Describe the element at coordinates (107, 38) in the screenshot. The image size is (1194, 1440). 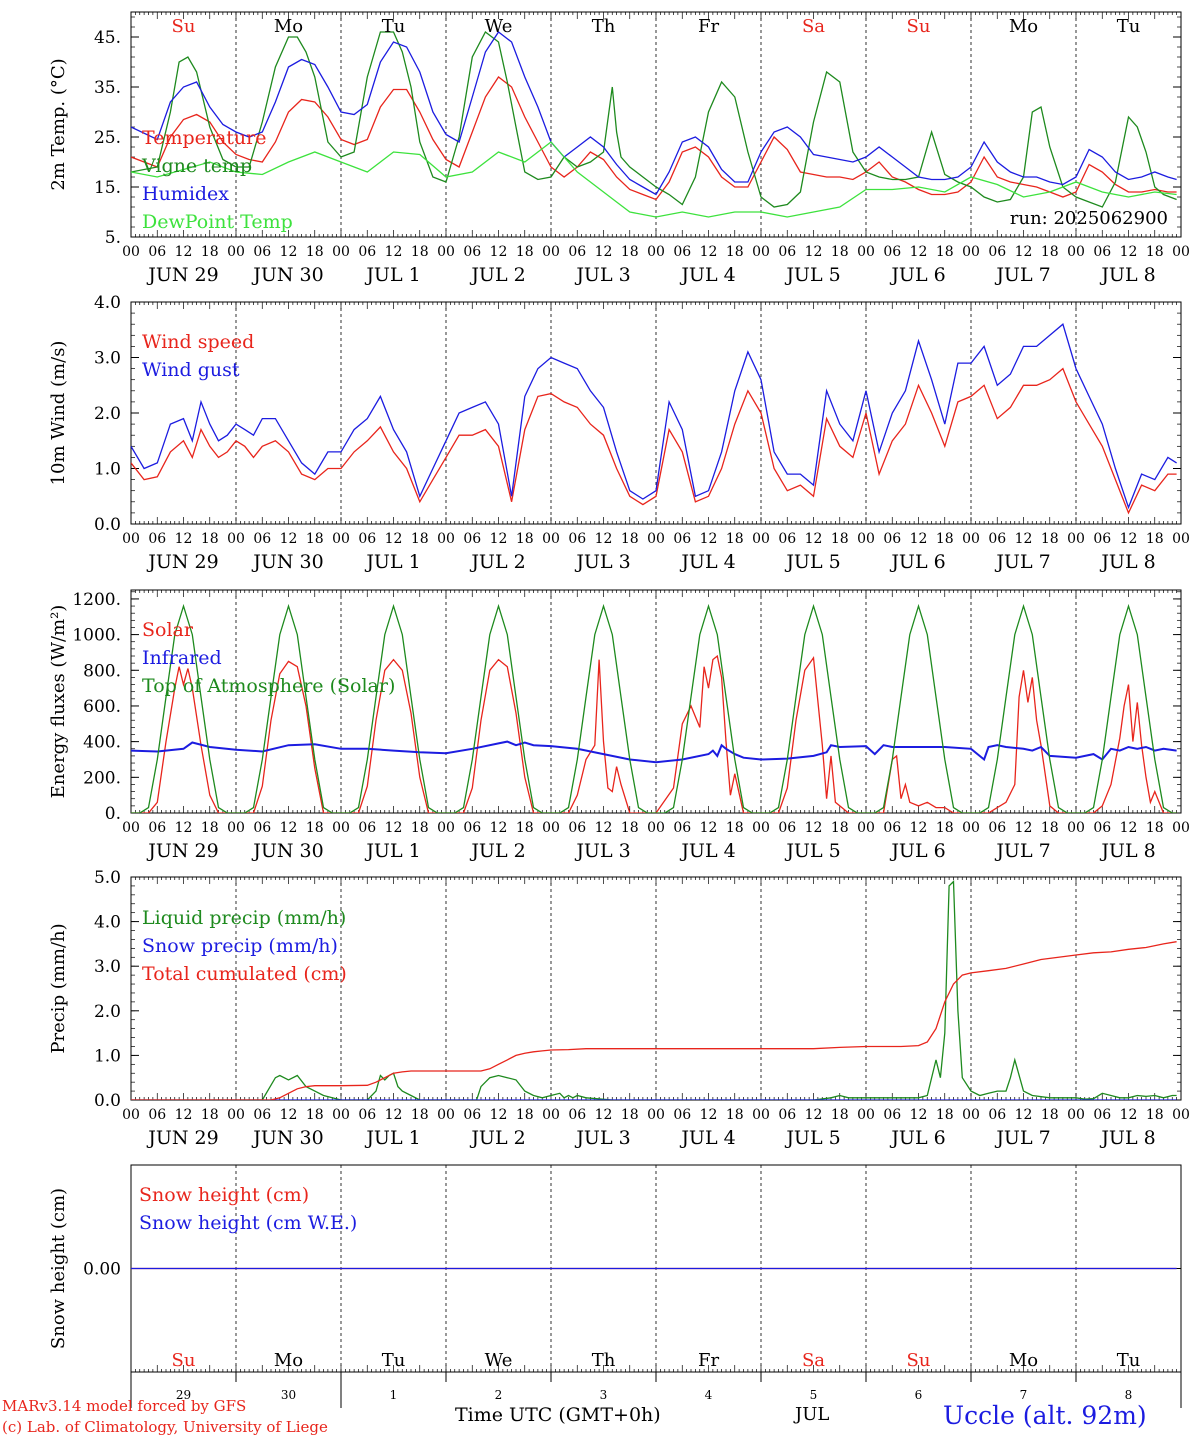
I see `y-tick-label: 45.` at that location.